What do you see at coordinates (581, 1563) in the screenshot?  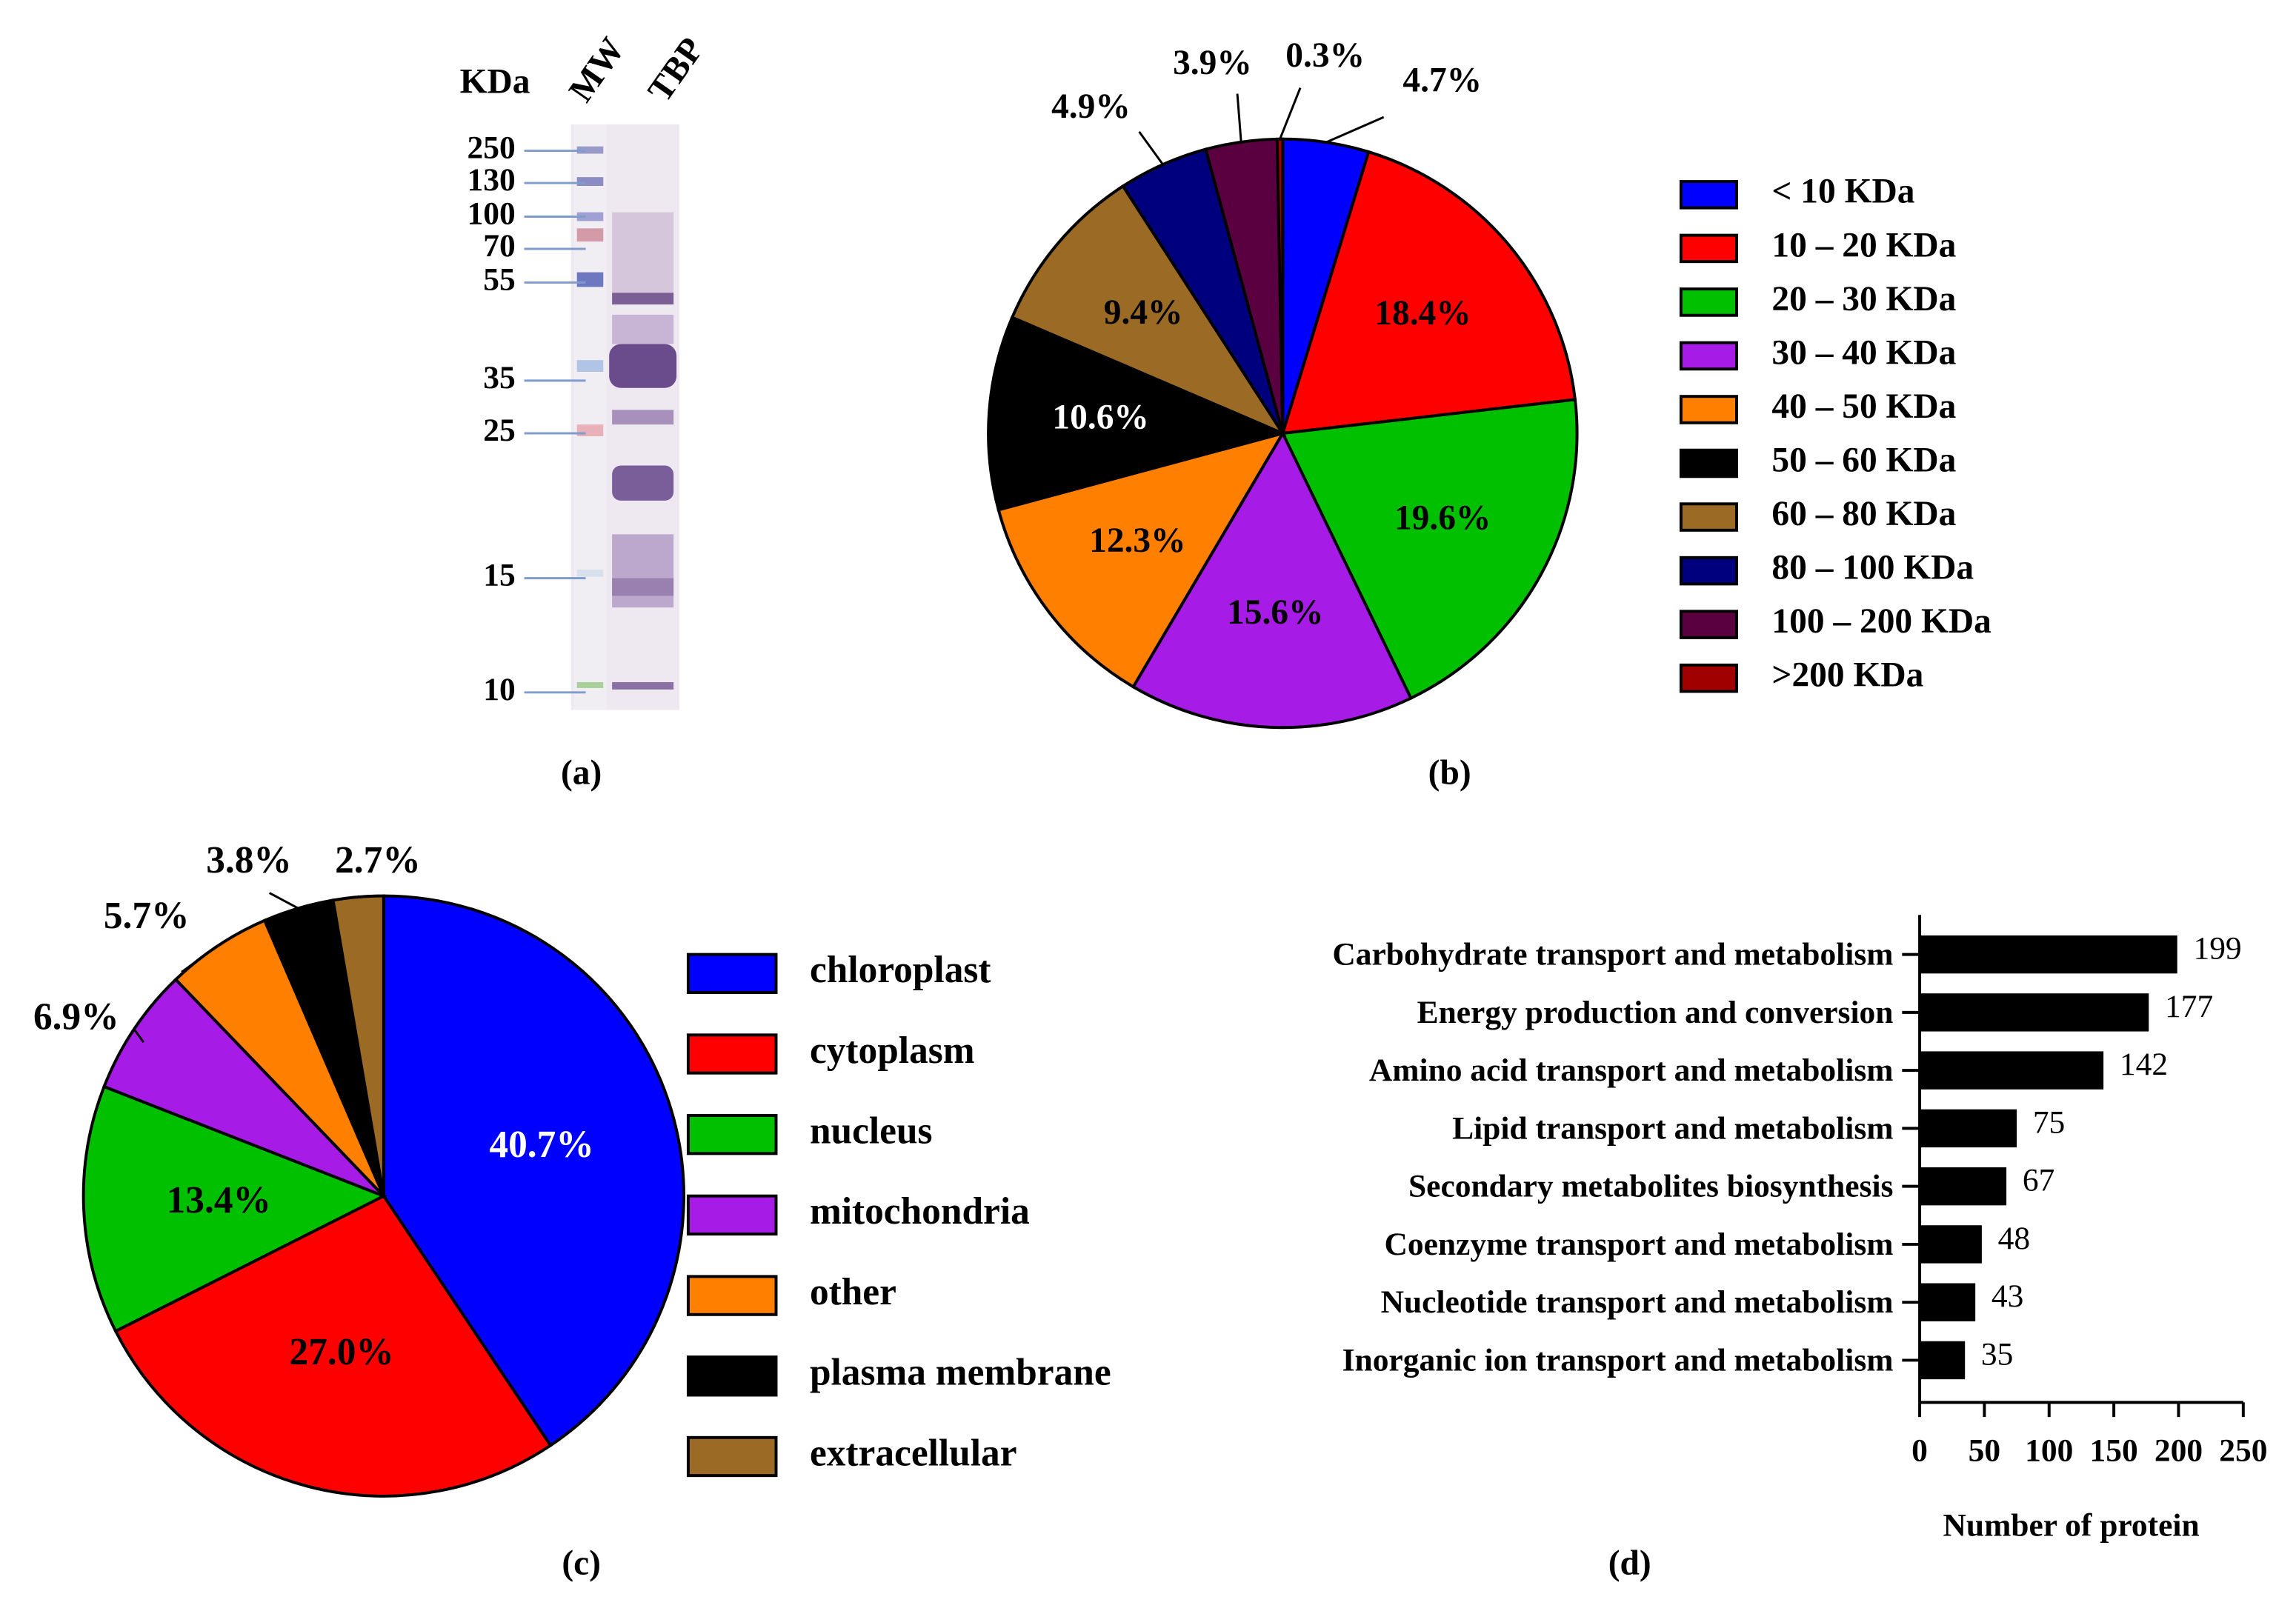 I see `panel-label: (c)` at bounding box center [581, 1563].